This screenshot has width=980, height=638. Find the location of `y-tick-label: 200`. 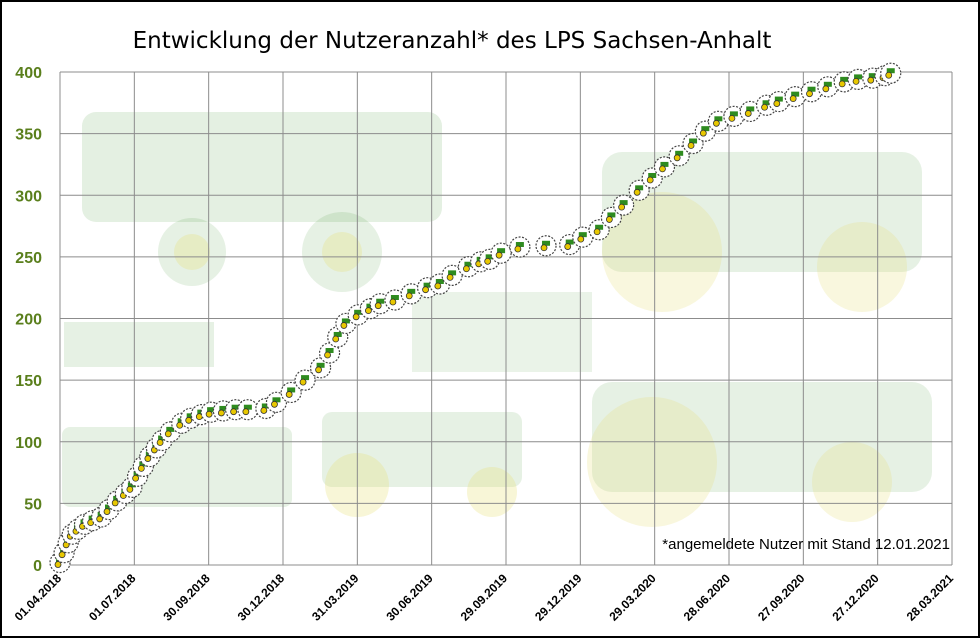

y-tick-label: 200 is located at coordinates (28, 320).